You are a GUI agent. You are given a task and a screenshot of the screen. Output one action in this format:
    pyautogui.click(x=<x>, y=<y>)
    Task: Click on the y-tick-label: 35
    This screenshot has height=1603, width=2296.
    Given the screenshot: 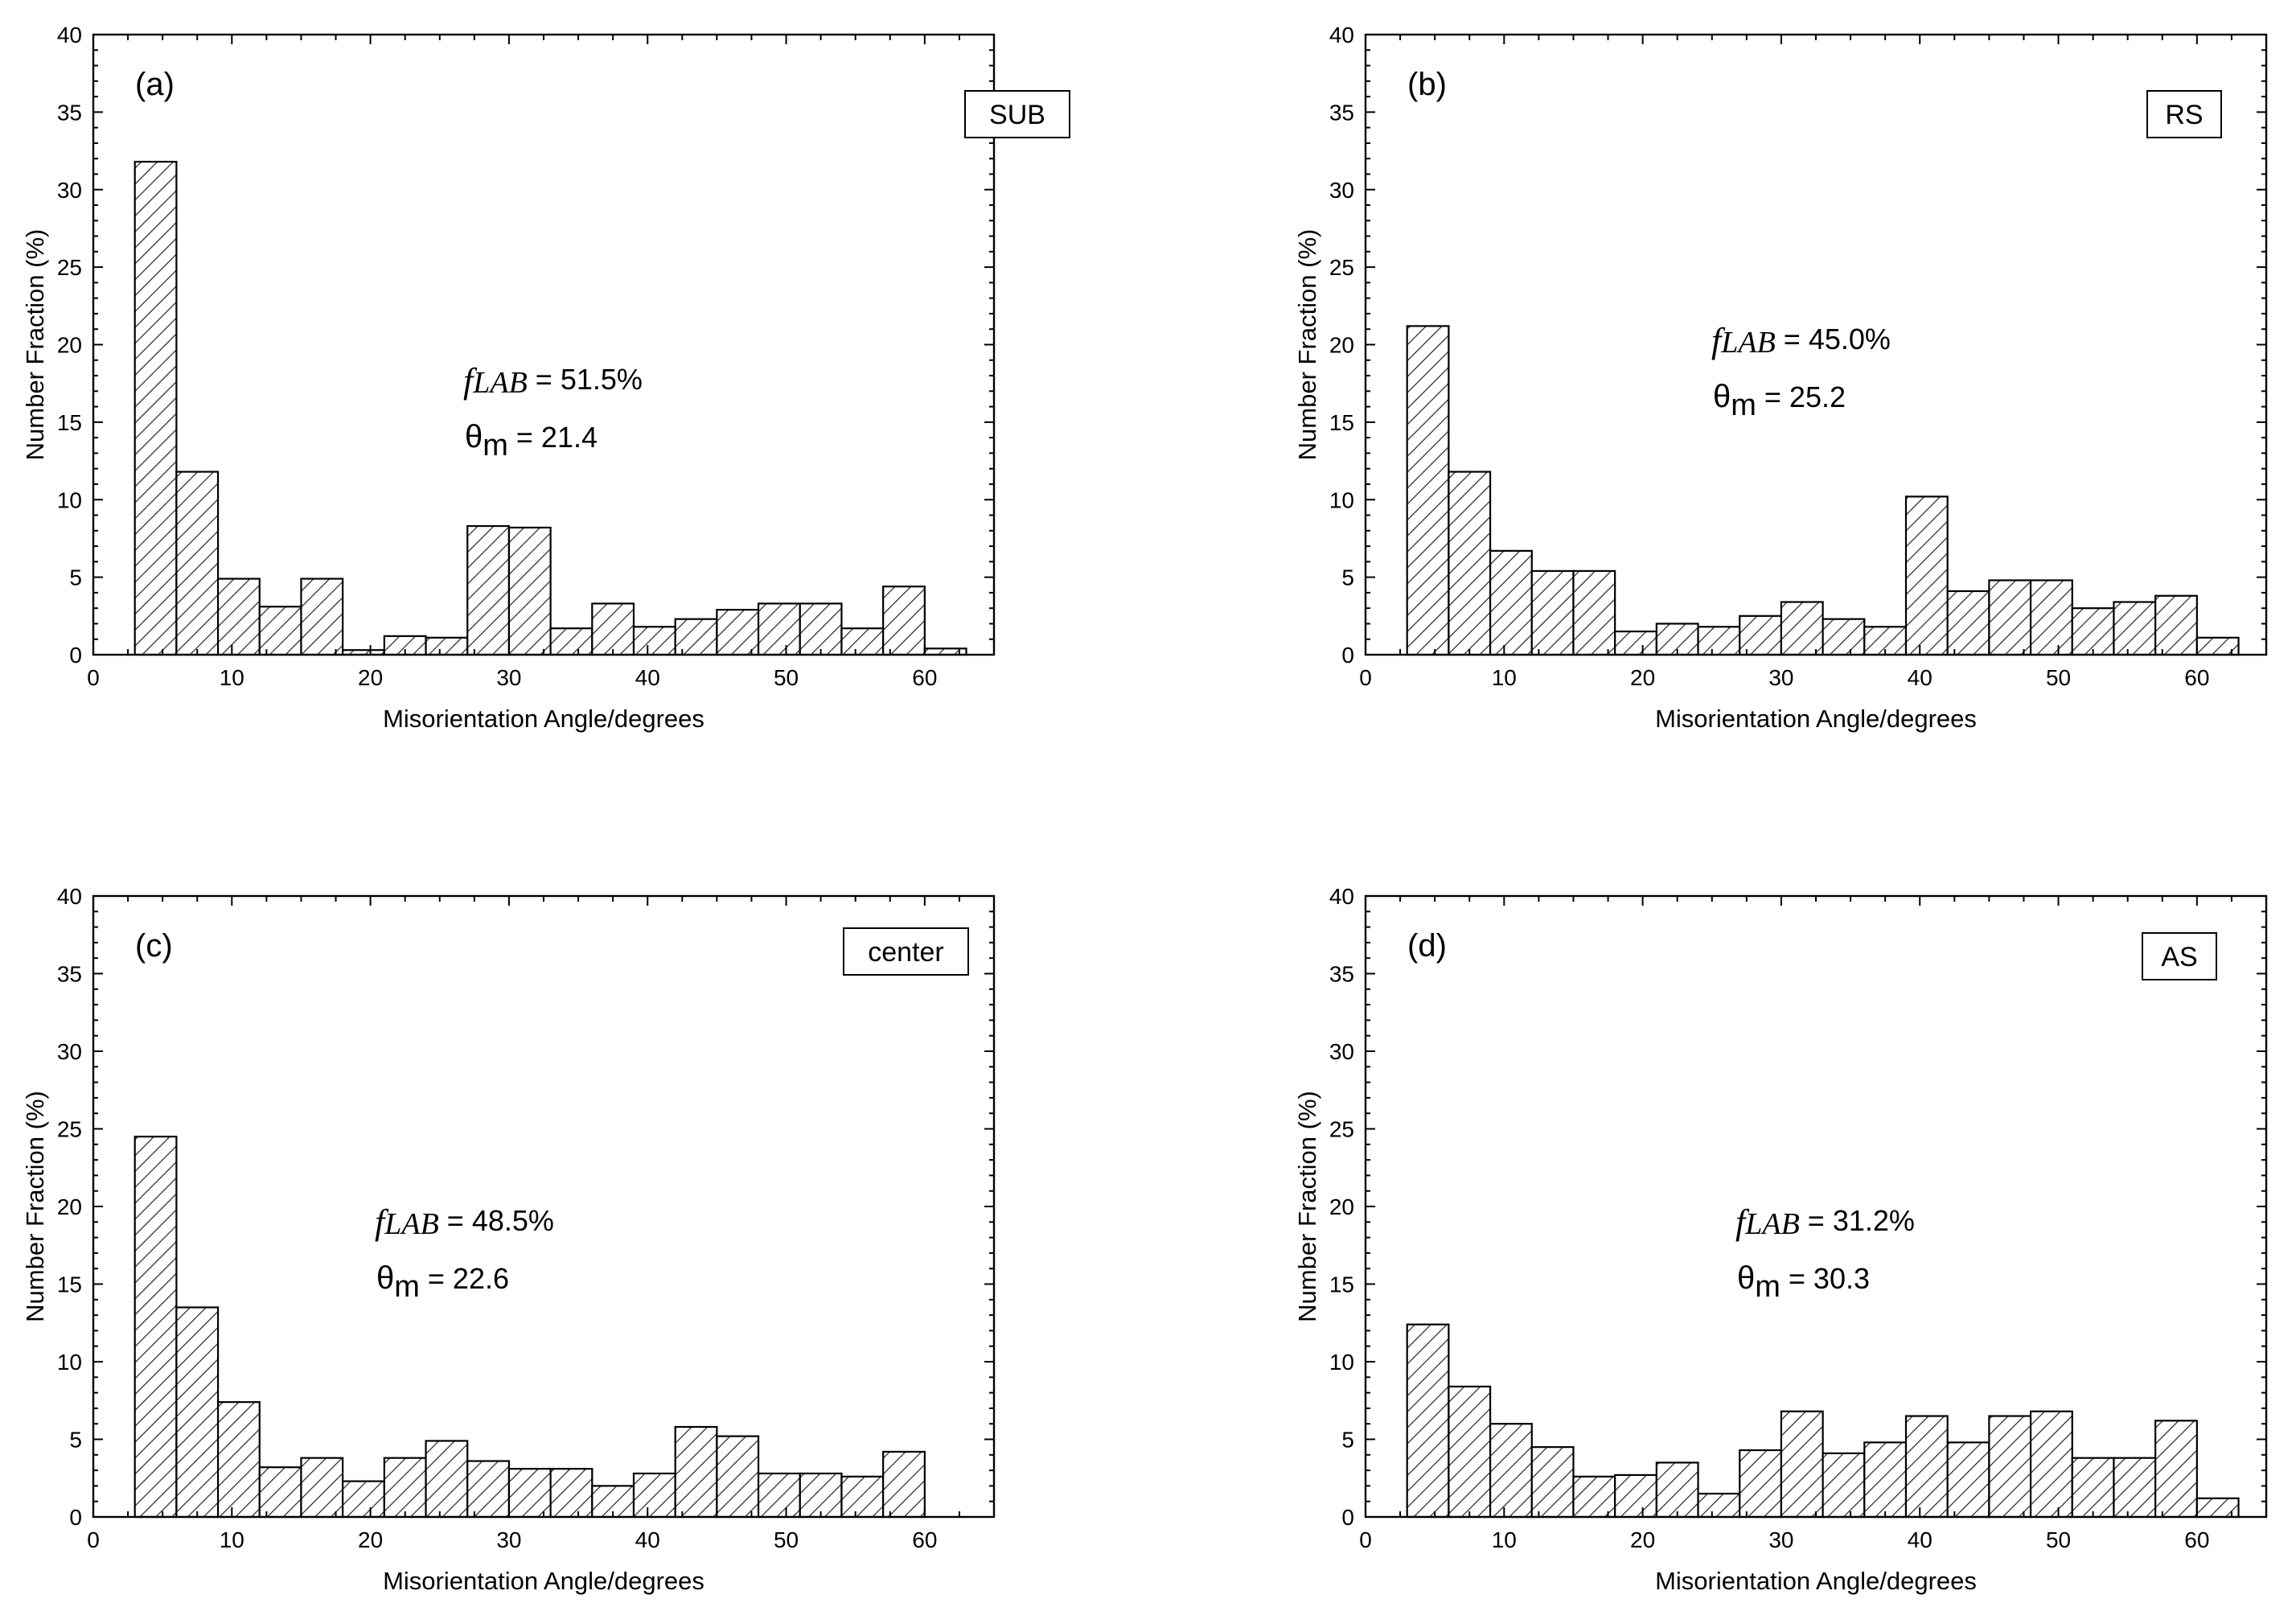 What is the action you would take?
    pyautogui.click(x=69, y=975)
    